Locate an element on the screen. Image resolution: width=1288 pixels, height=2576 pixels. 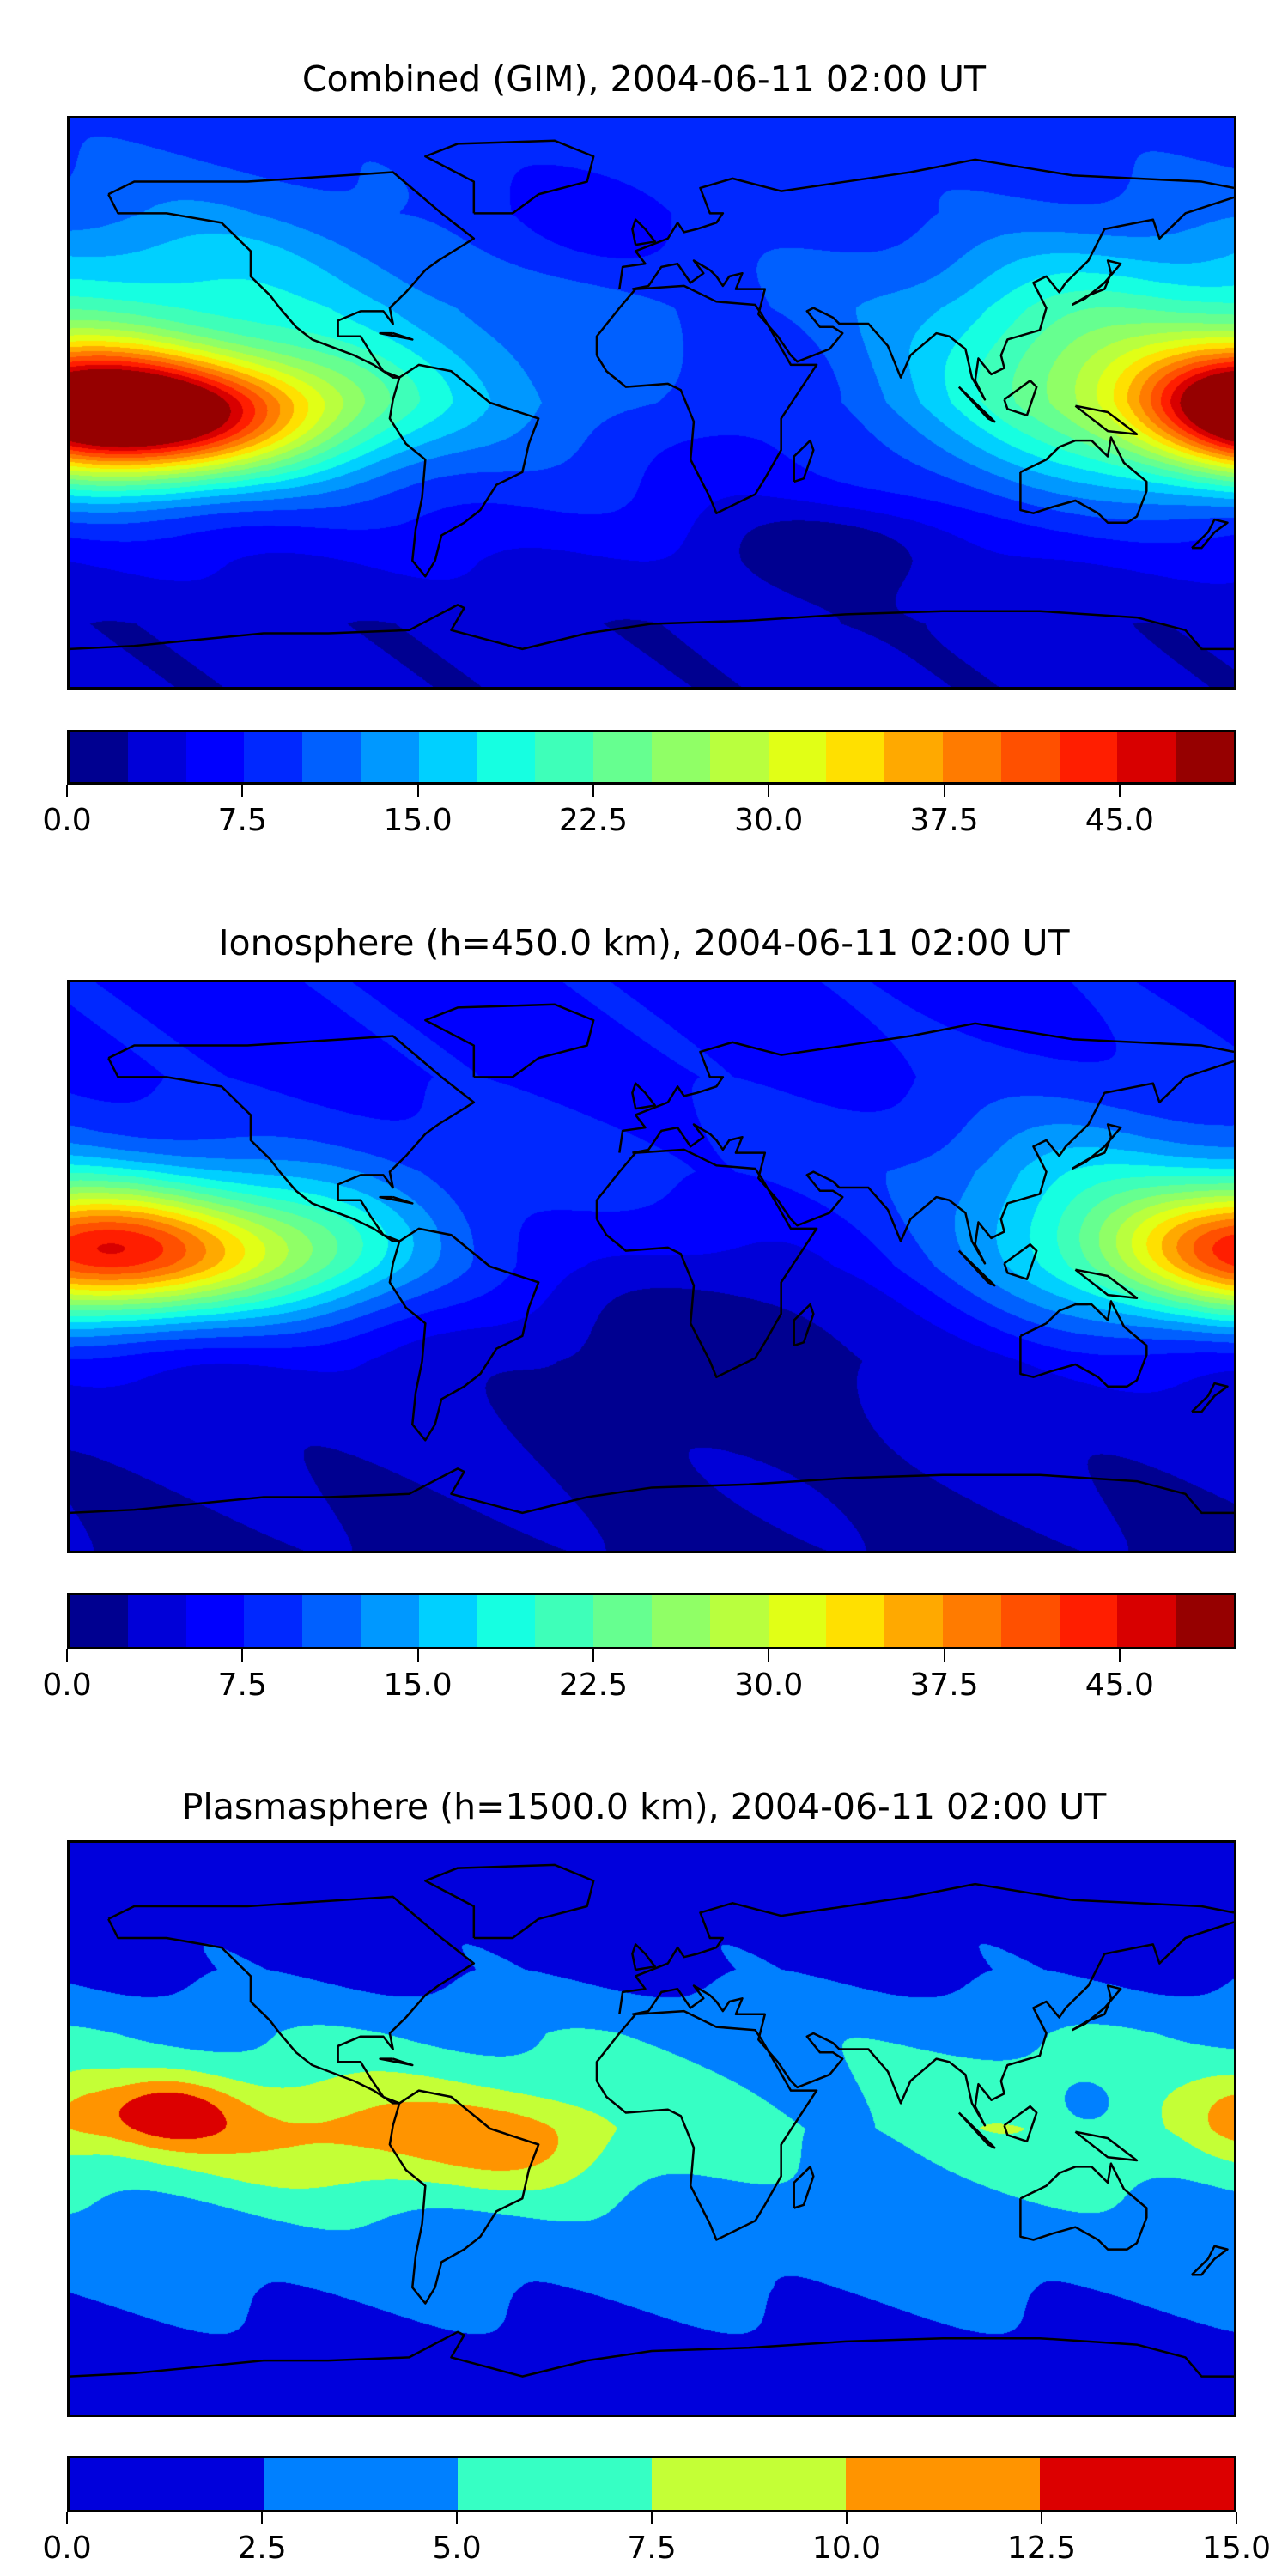
colorbar-tick-label: 30.0 is located at coordinates (769, 821).